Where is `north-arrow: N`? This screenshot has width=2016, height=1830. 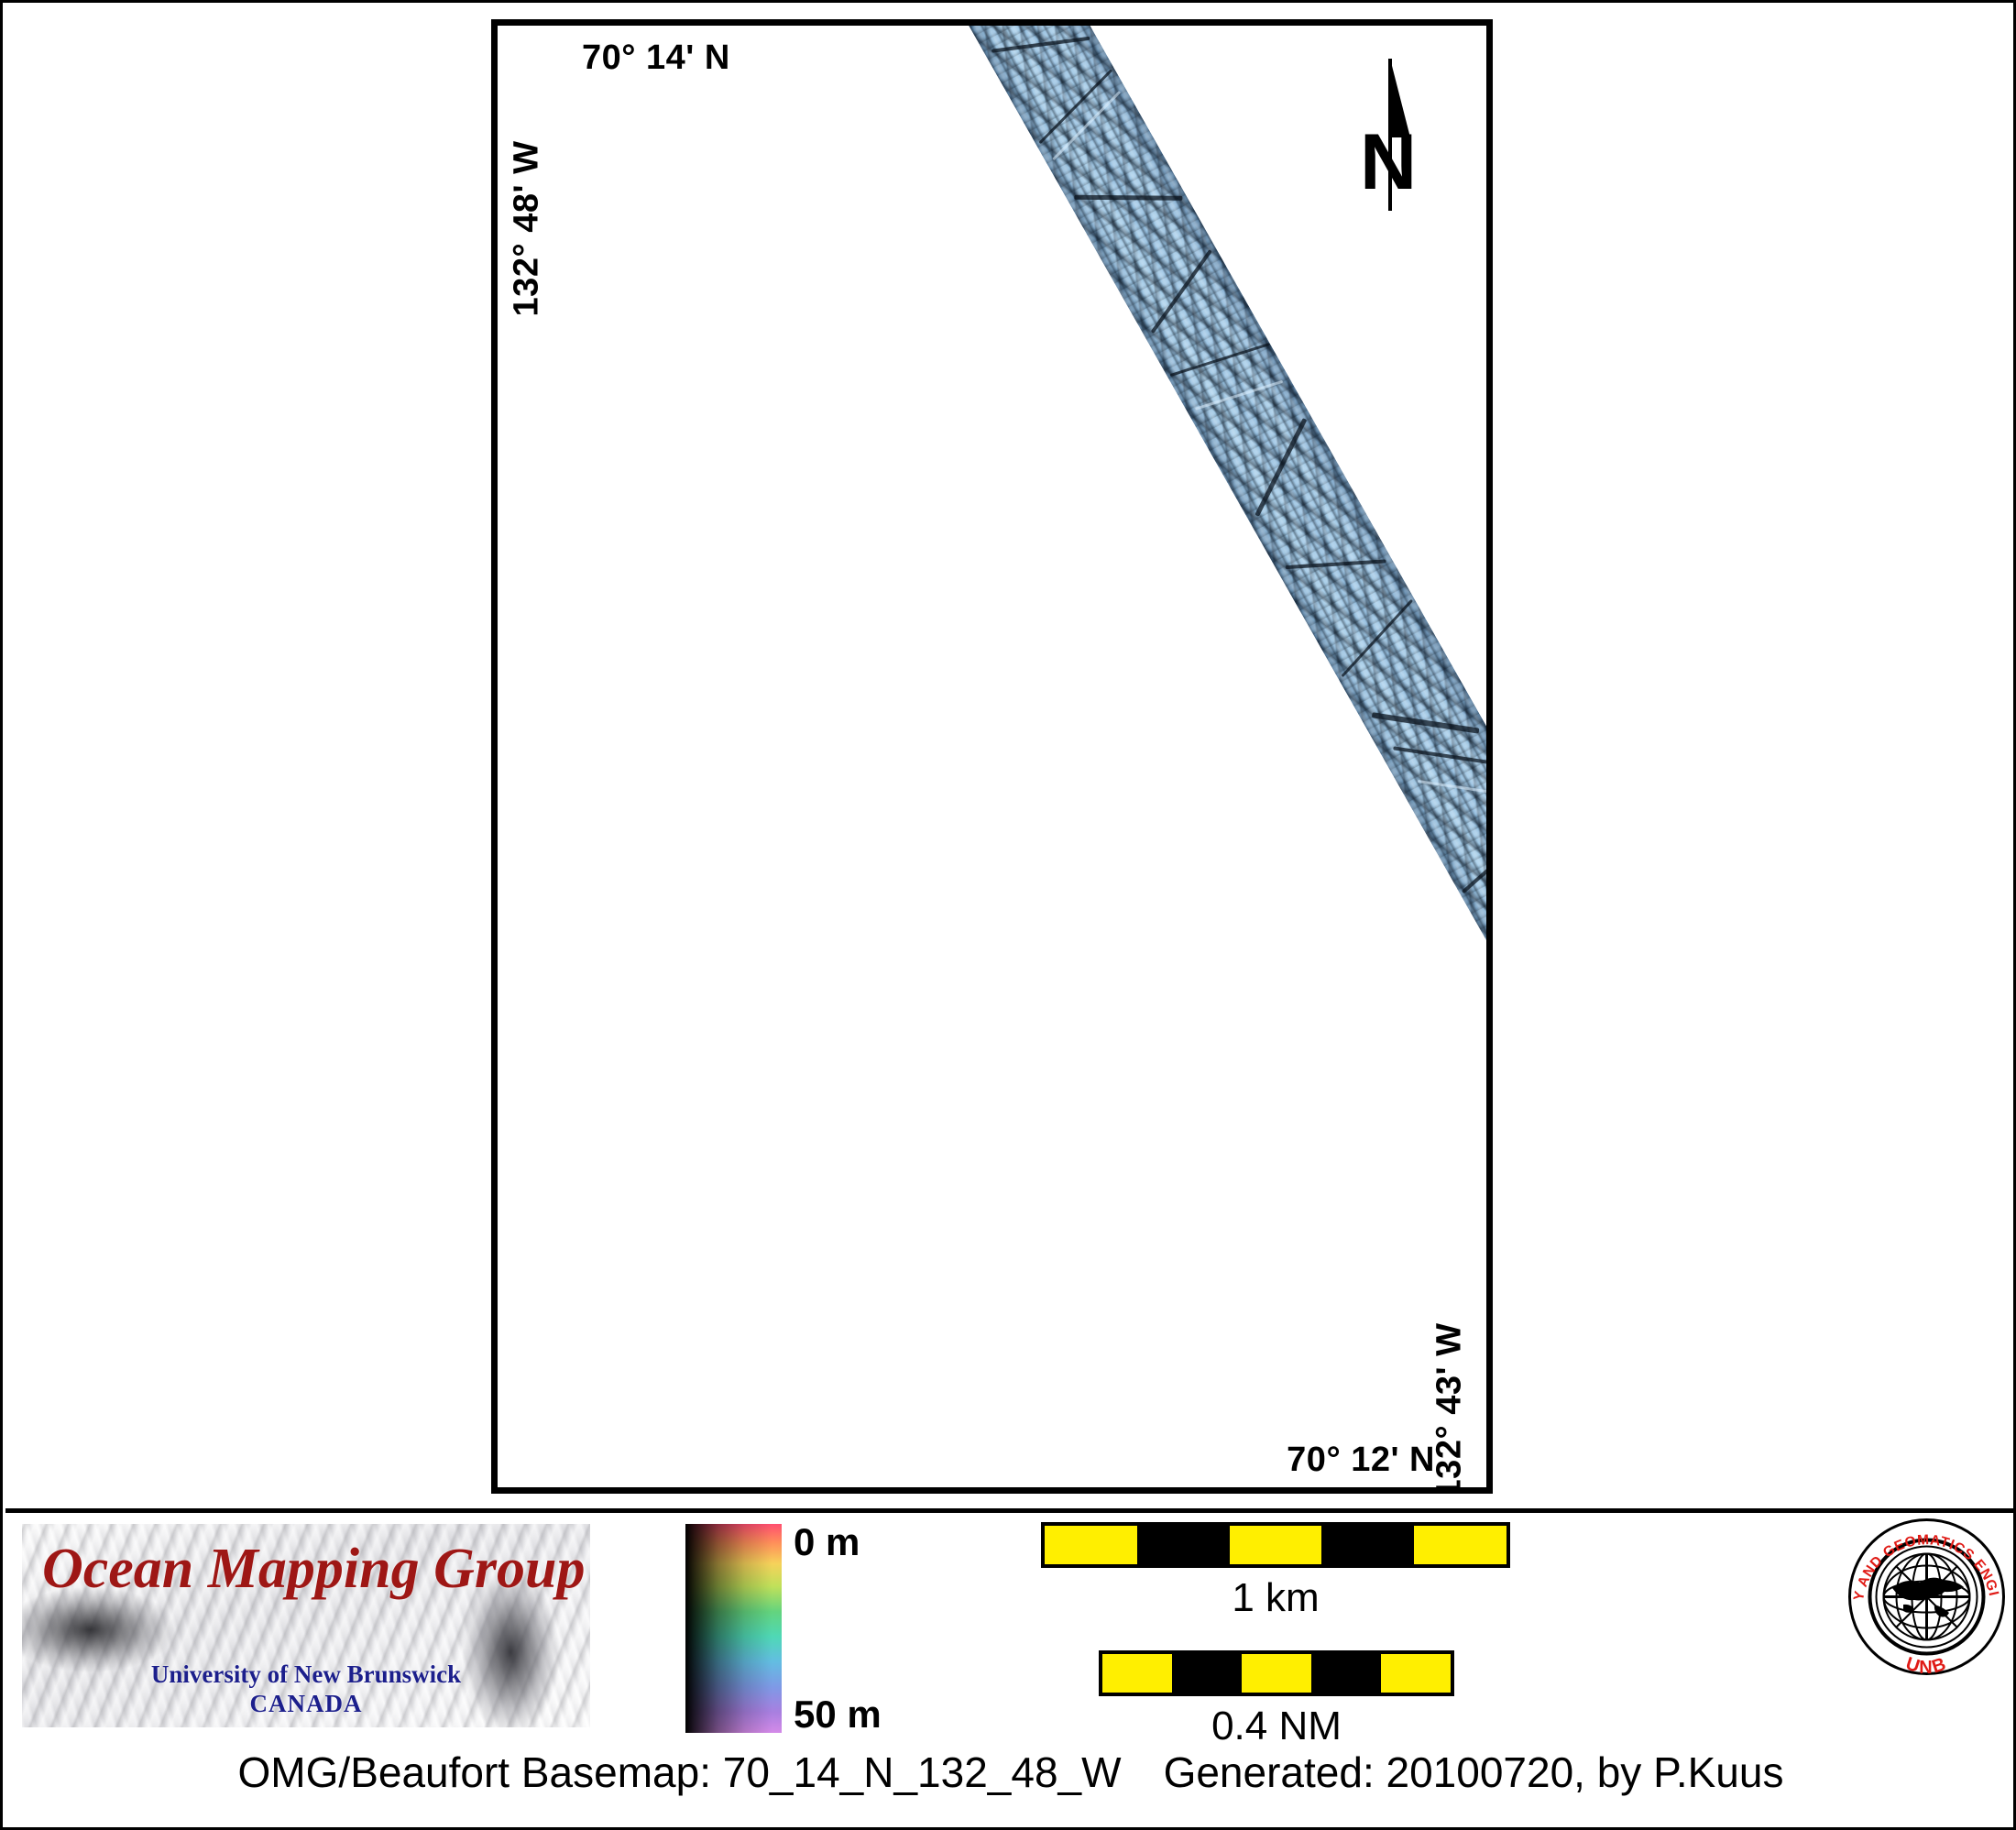 north-arrow: N is located at coordinates (1389, 129).